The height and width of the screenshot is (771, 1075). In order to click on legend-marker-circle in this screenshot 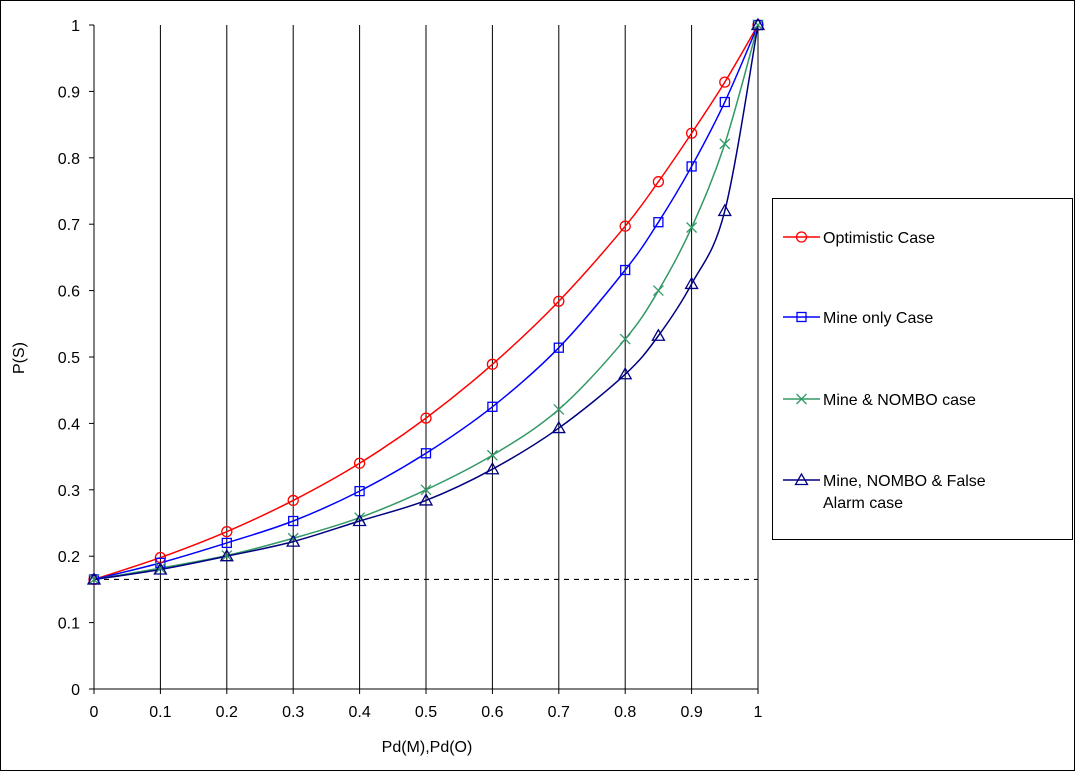, I will do `click(801, 237)`.